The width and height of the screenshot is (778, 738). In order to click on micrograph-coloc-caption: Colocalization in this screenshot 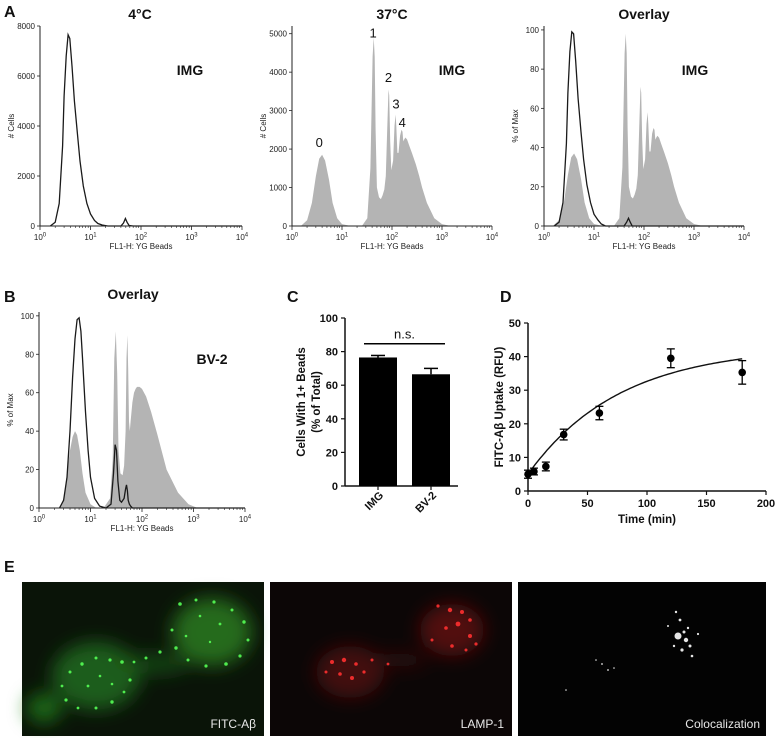, I will do `click(722, 724)`.